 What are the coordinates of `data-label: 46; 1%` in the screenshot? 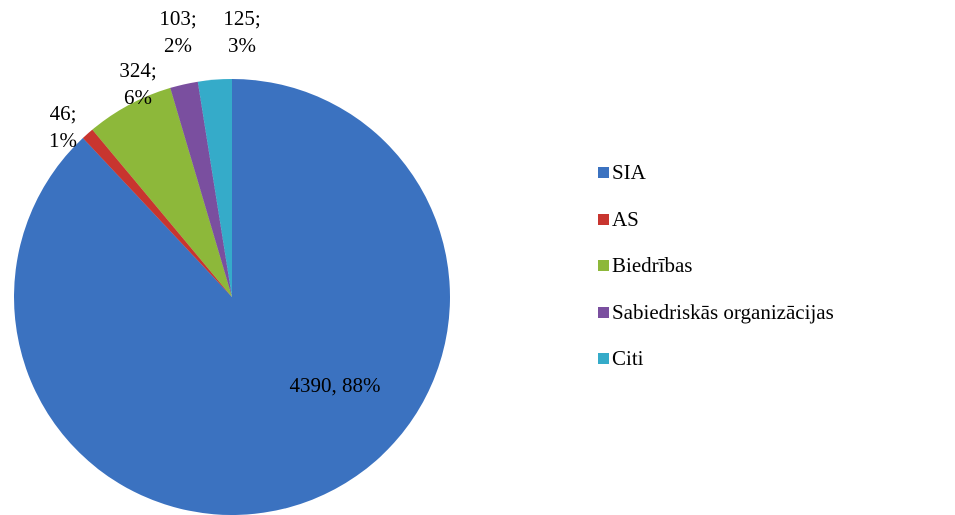 It's located at (63, 126).